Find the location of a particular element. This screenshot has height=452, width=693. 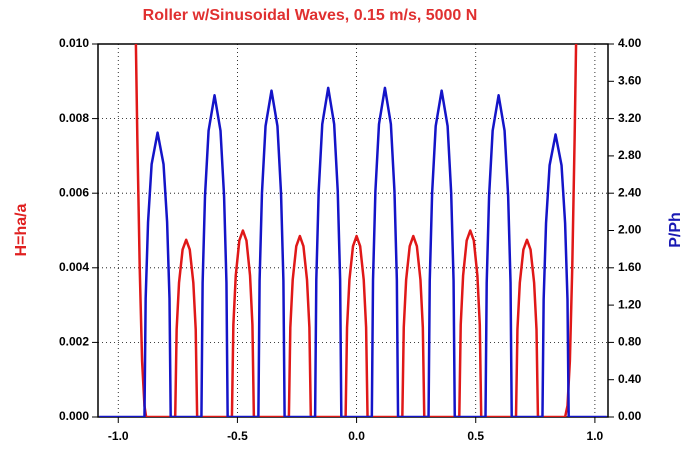

y2-tick-label: 1.20 is located at coordinates (630, 304).